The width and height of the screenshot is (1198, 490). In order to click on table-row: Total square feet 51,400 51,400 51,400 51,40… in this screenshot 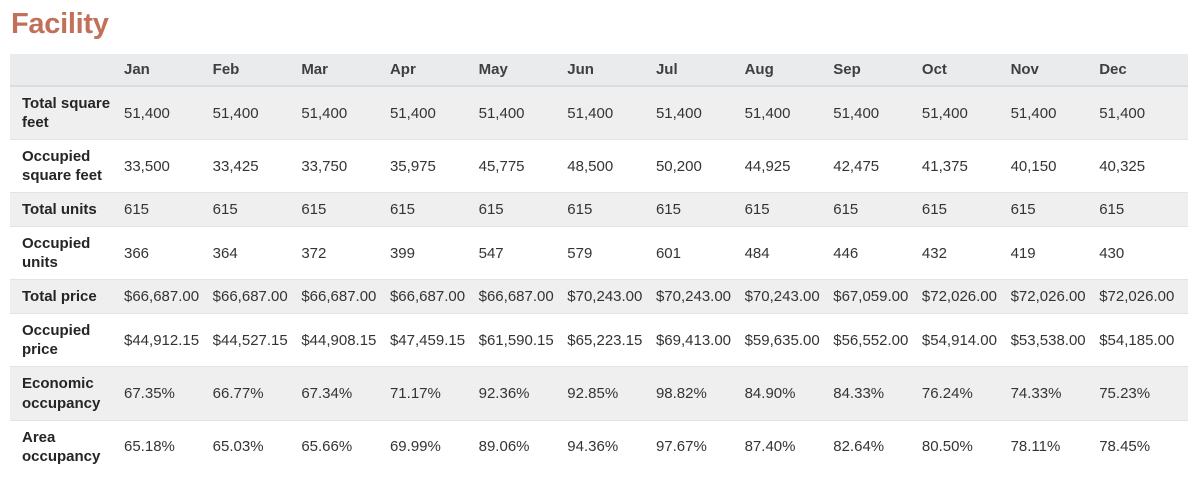, I will do `click(599, 113)`.